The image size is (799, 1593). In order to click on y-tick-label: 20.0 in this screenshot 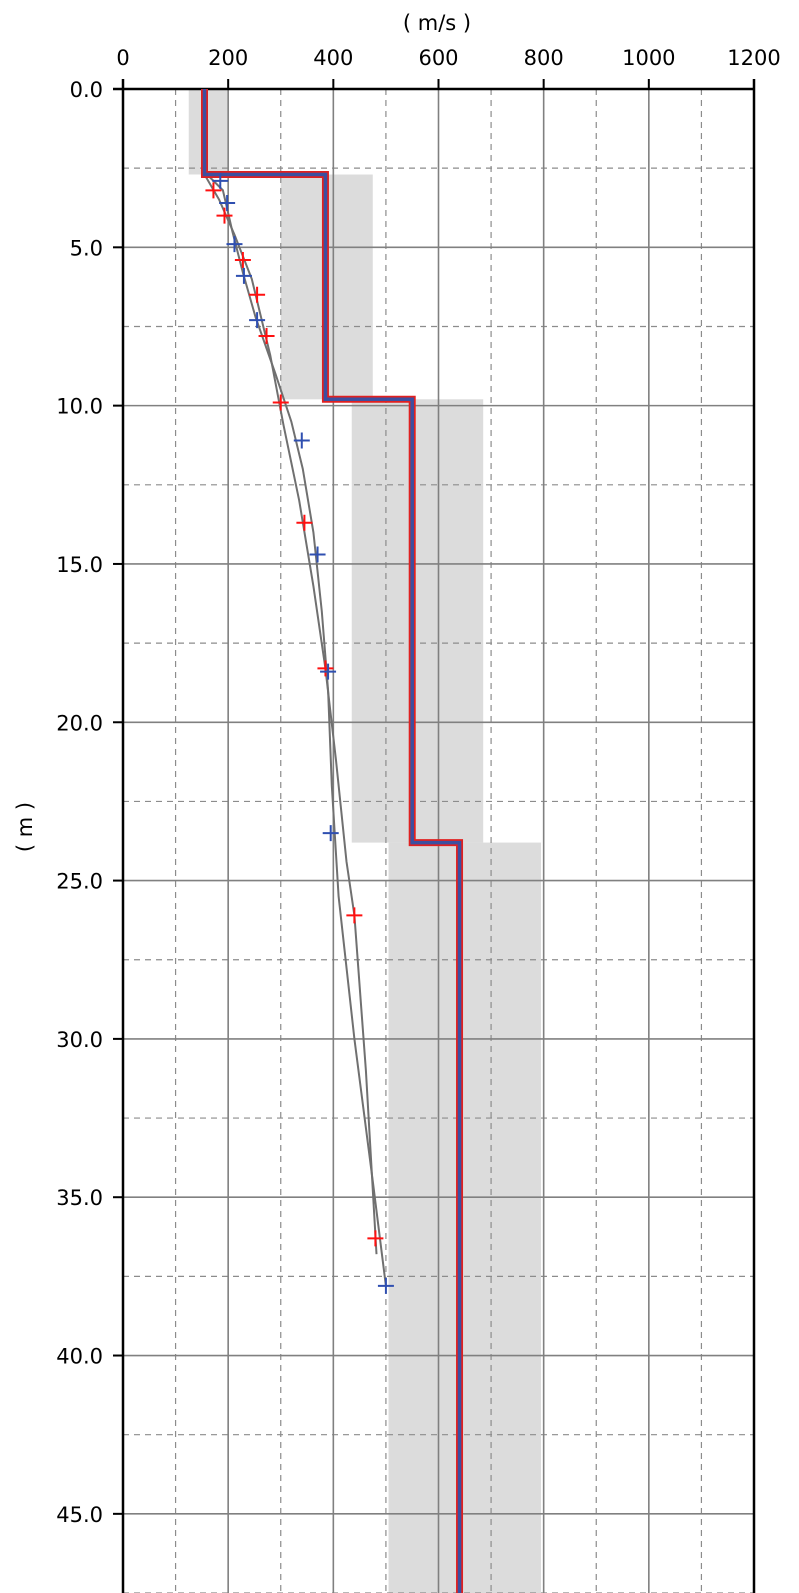, I will do `click(79, 723)`.